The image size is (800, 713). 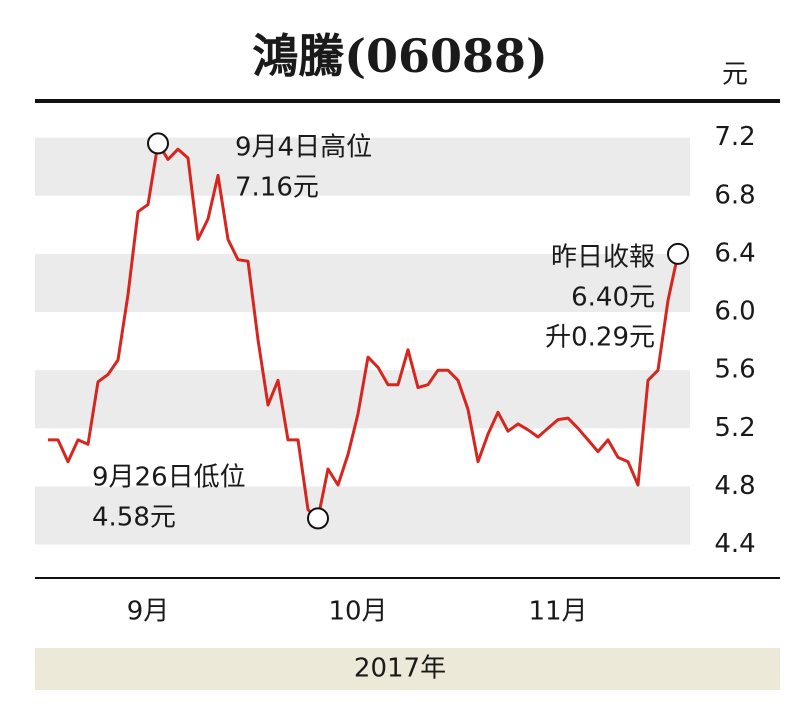 I want to click on y-tick-label: 6.0, so click(x=734, y=312).